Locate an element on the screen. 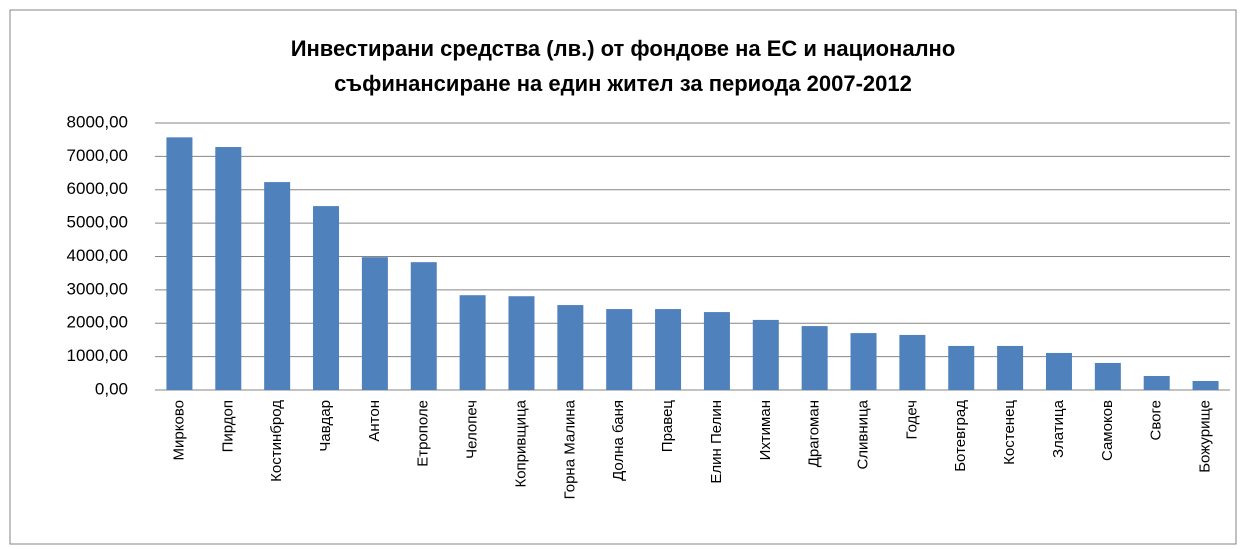 The image size is (1247, 549). x-tick-label: Годеч is located at coordinates (911, 420).